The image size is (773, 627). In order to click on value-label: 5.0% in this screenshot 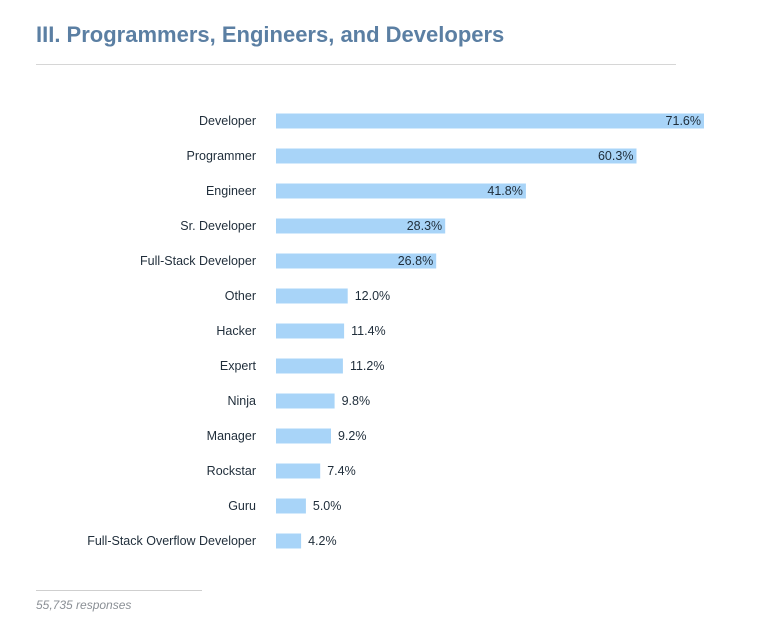, I will do `click(327, 506)`.